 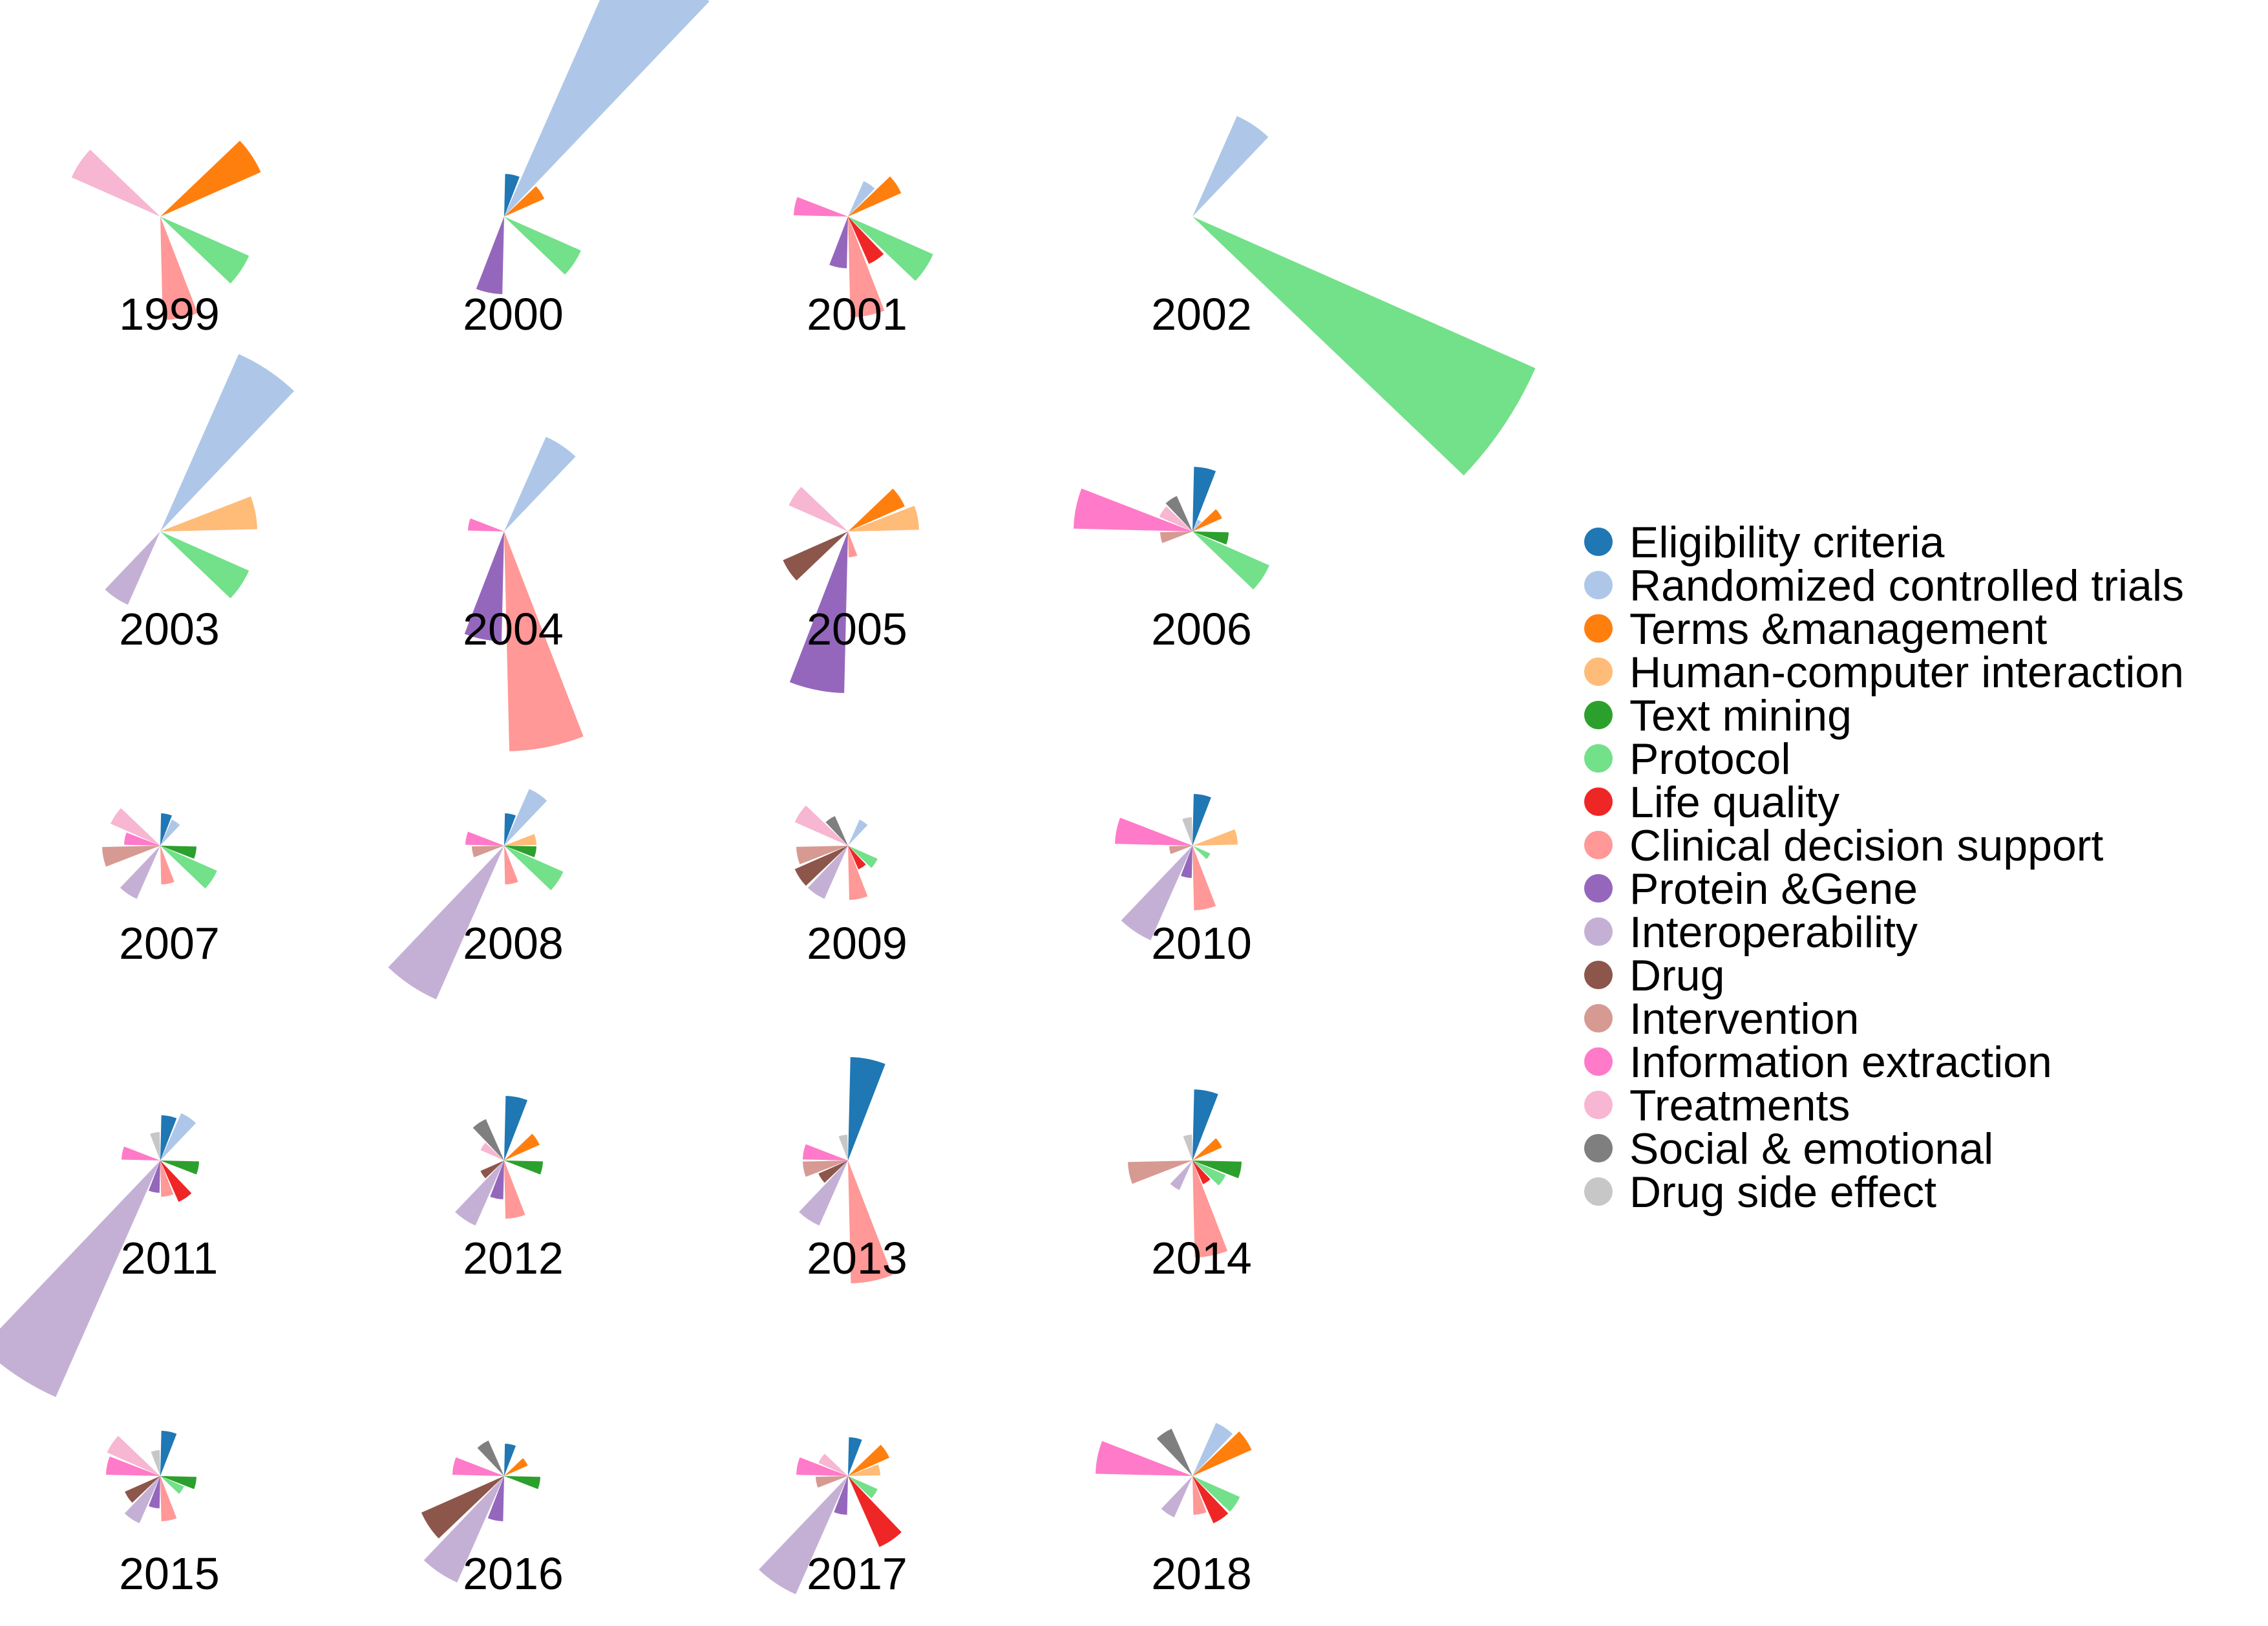 I want to click on petal-2015-text-mining, so click(x=178, y=1483).